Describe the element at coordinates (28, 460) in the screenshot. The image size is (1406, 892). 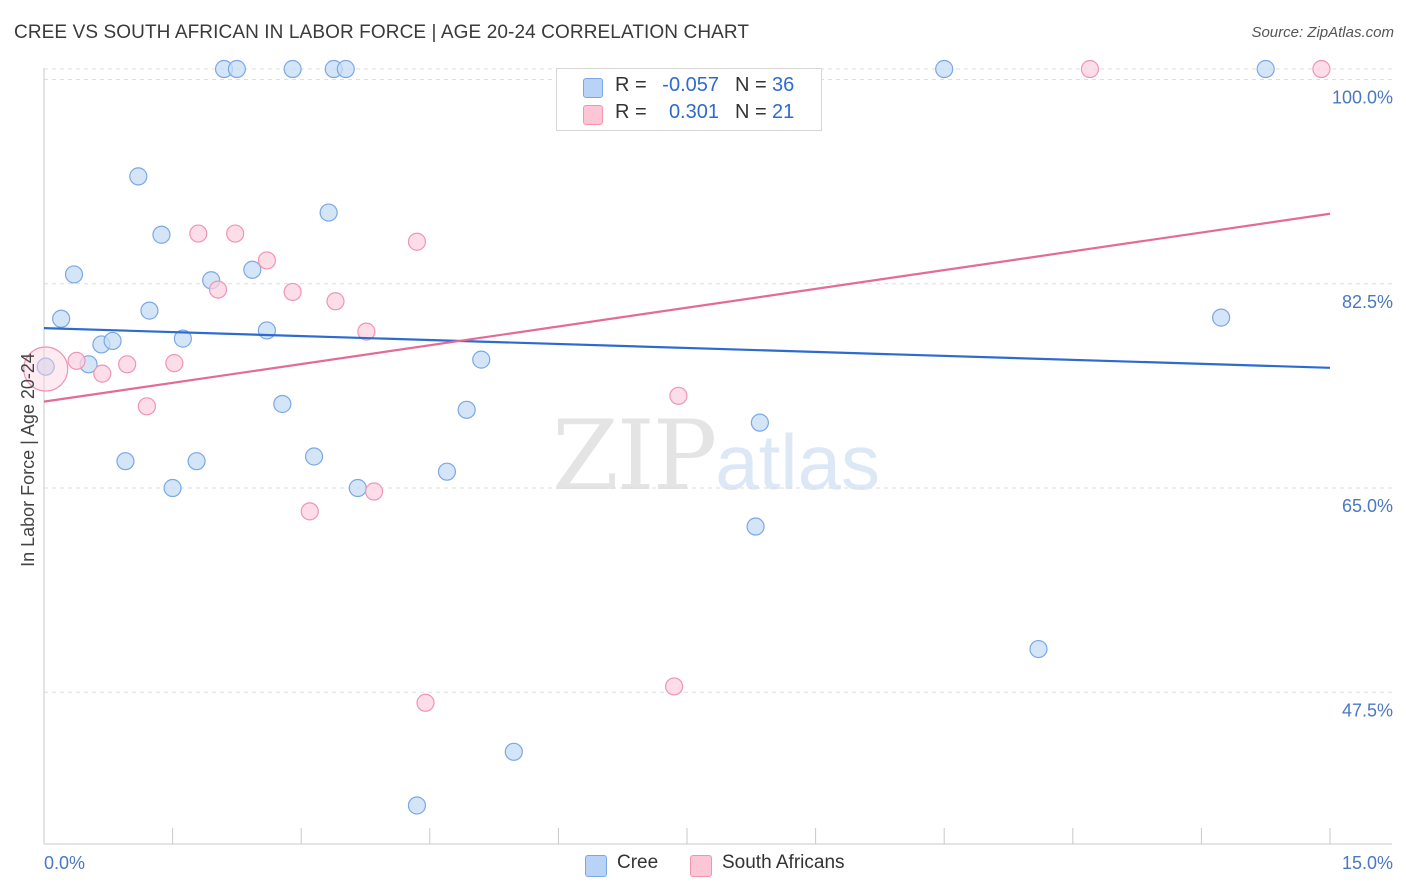
I see `y-axis-label: In Labor Force | Age 20-24` at that location.